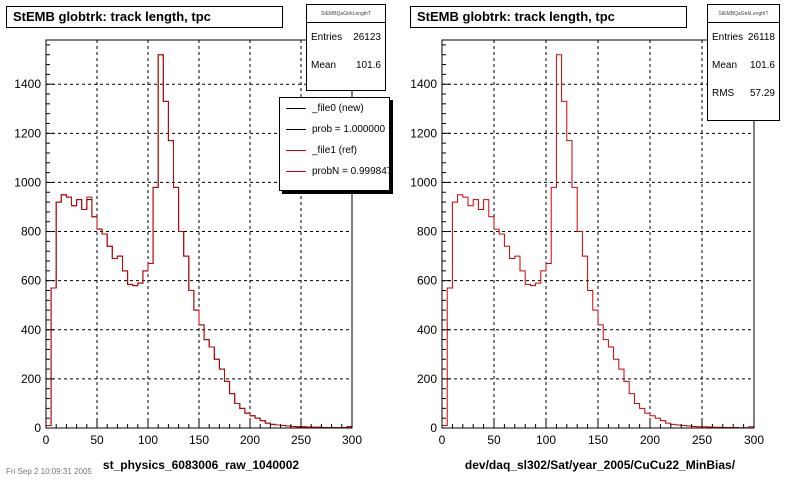  What do you see at coordinates (49, 471) in the screenshot?
I see `timestamp-footer: Fri Sep 2 10:09:31 2005` at bounding box center [49, 471].